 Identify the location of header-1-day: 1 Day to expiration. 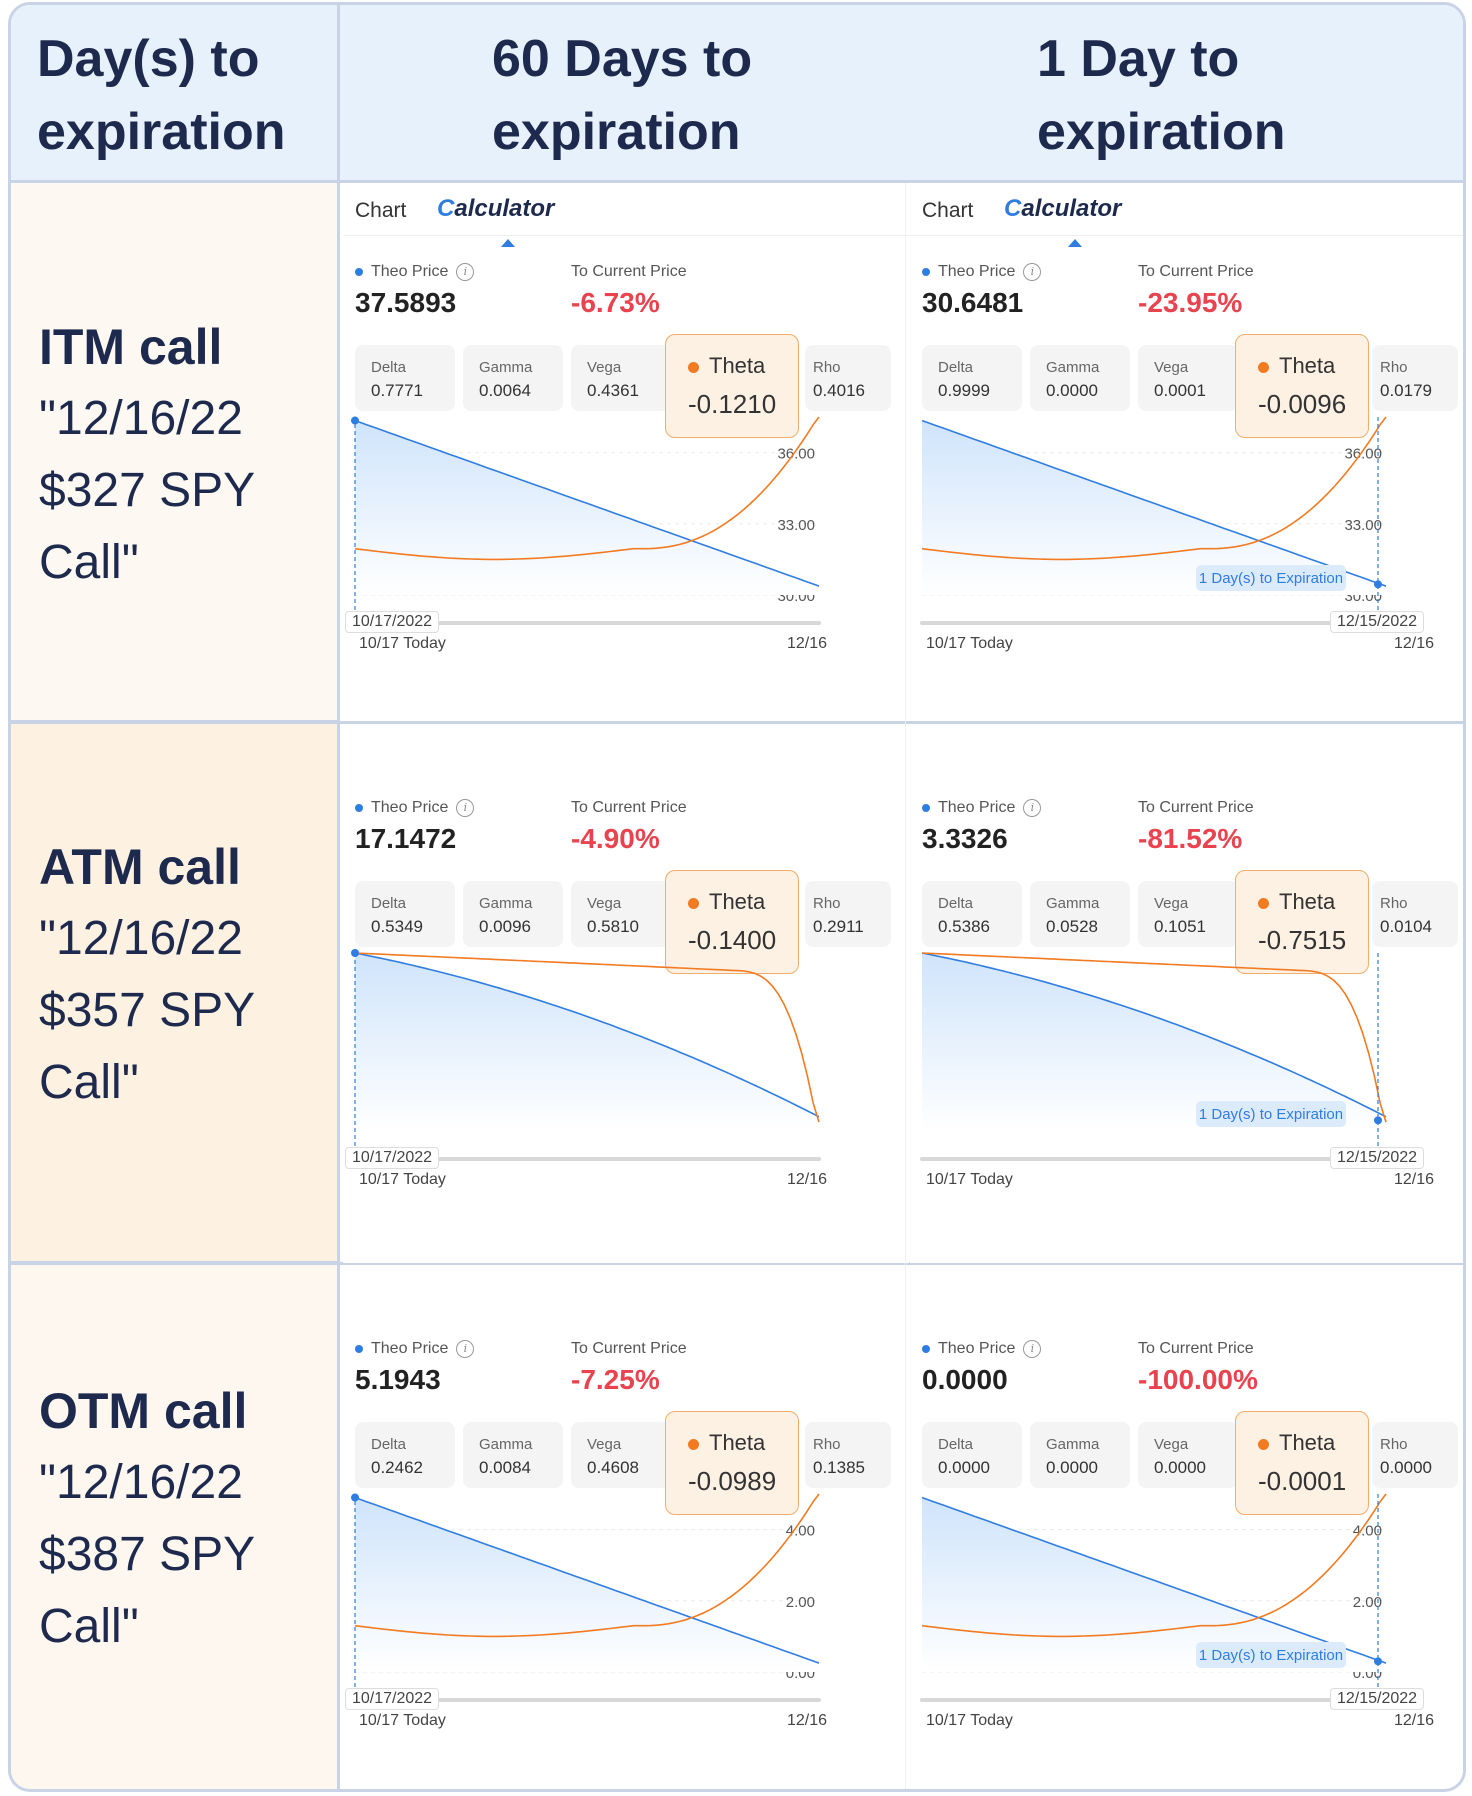
(1161, 95).